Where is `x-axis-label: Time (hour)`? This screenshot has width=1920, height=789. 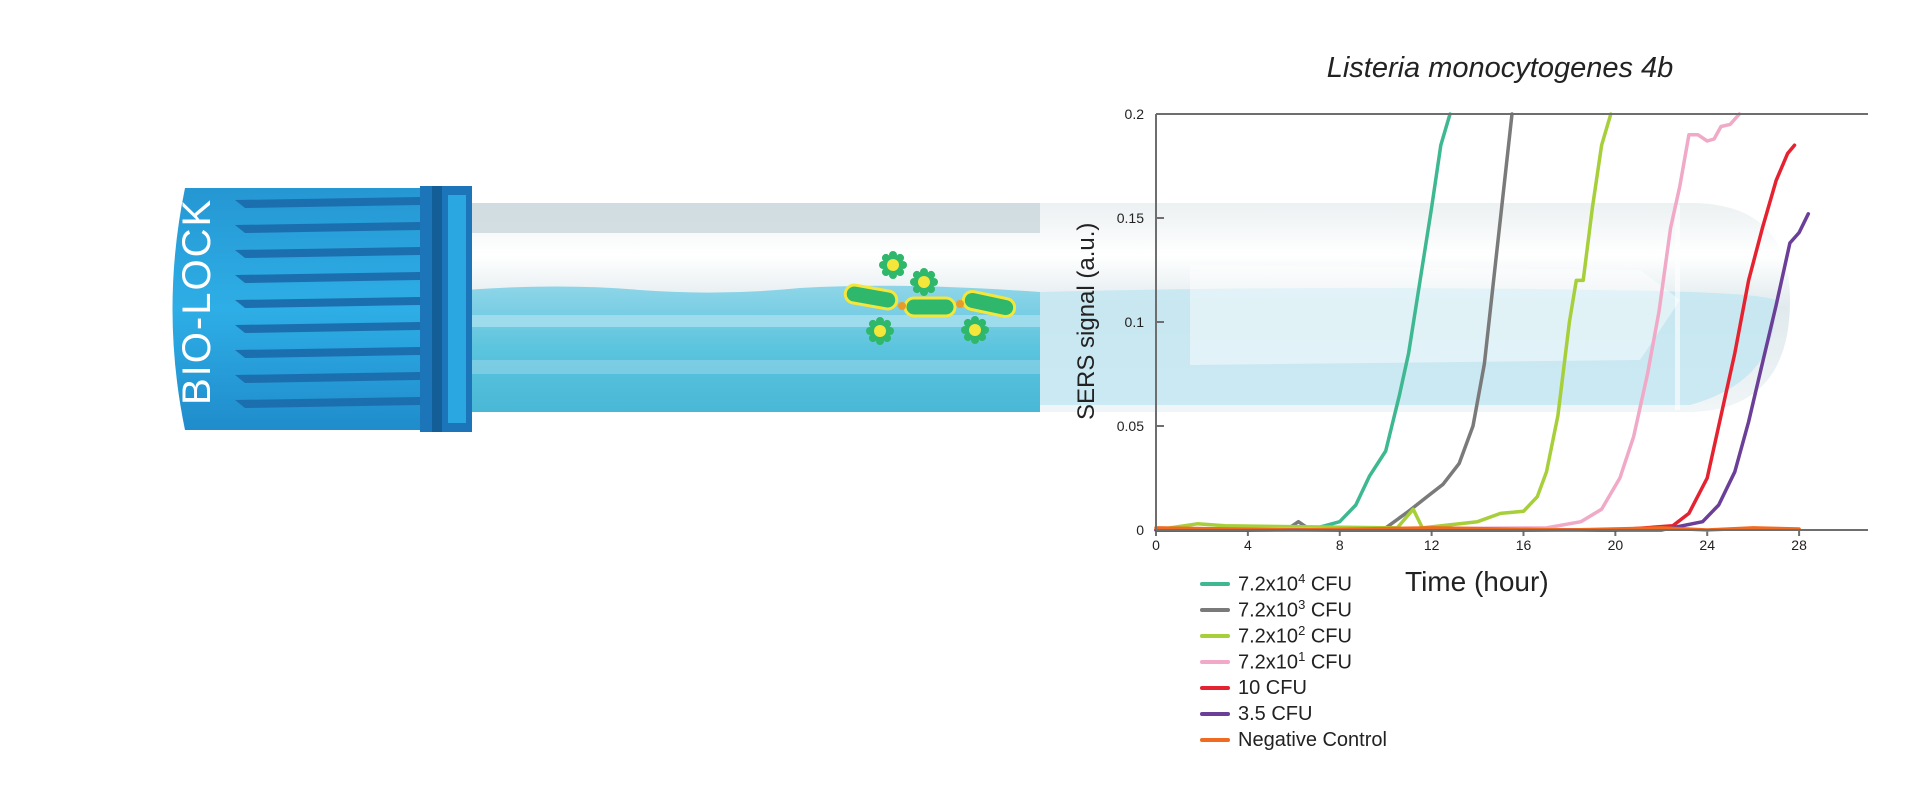
x-axis-label: Time (hour) is located at coordinates (1477, 581).